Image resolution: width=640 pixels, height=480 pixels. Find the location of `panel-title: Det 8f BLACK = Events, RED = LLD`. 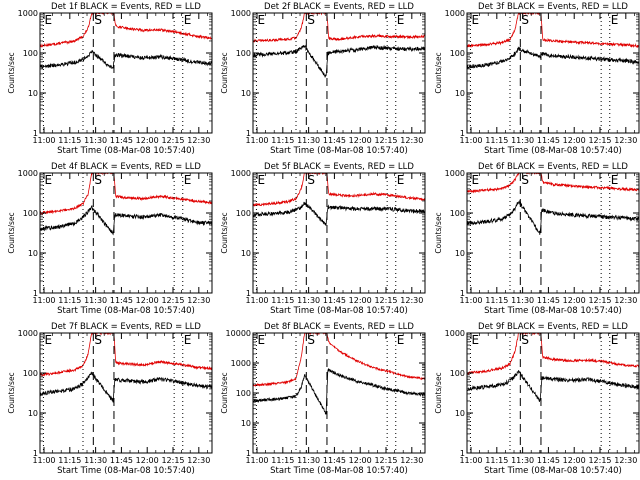

panel-title: Det 8f BLACK = Events, RED = LLD is located at coordinates (339, 327).